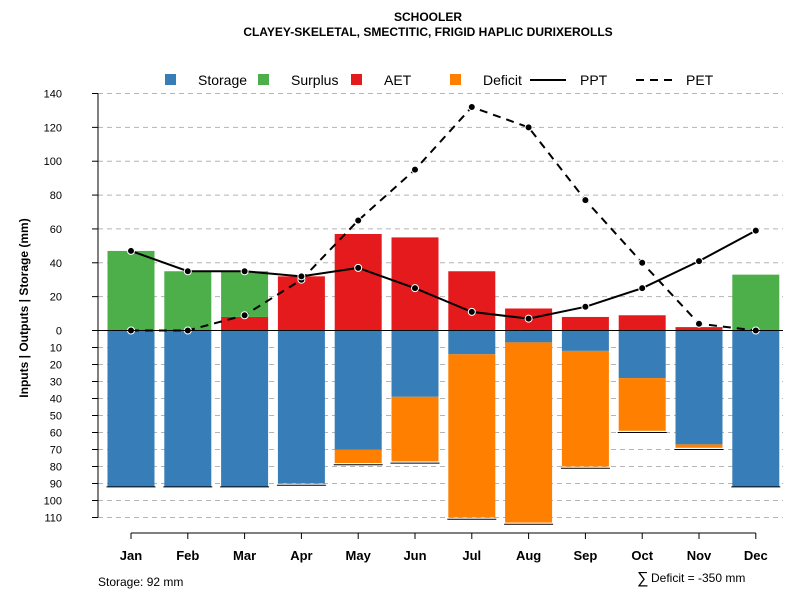 Image resolution: width=800 pixels, height=600 pixels. Describe the element at coordinates (56, 417) in the screenshot. I see `y-tick-label: 50` at that location.